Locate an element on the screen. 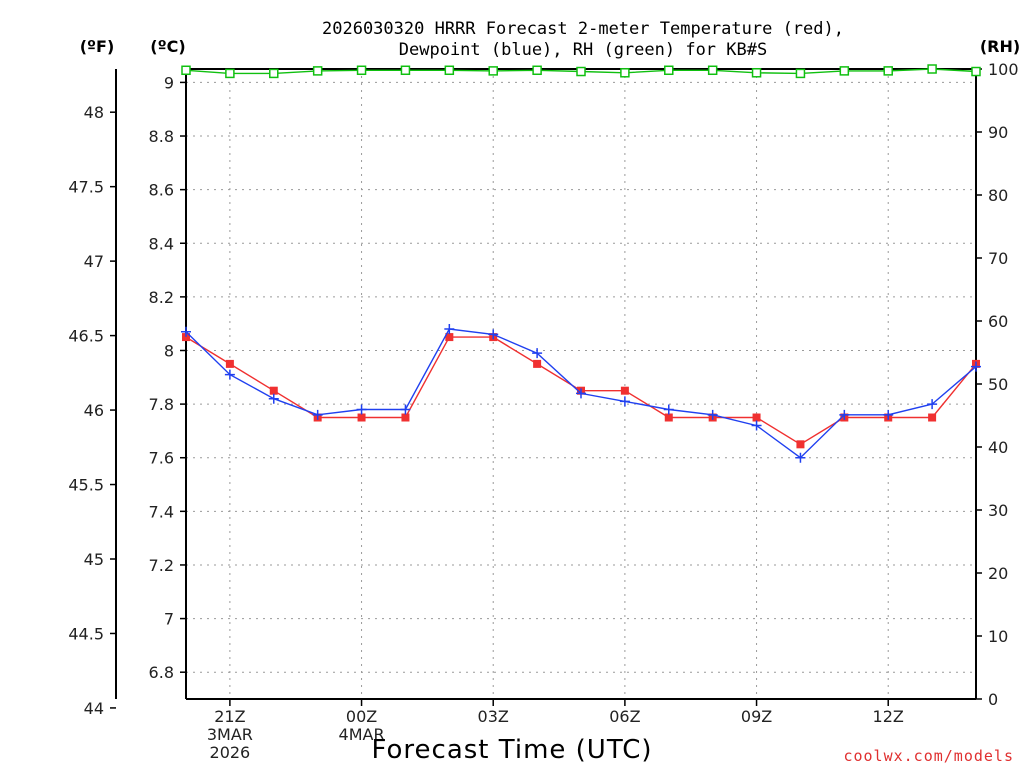  rh-tick-label: 50 is located at coordinates (998, 384).